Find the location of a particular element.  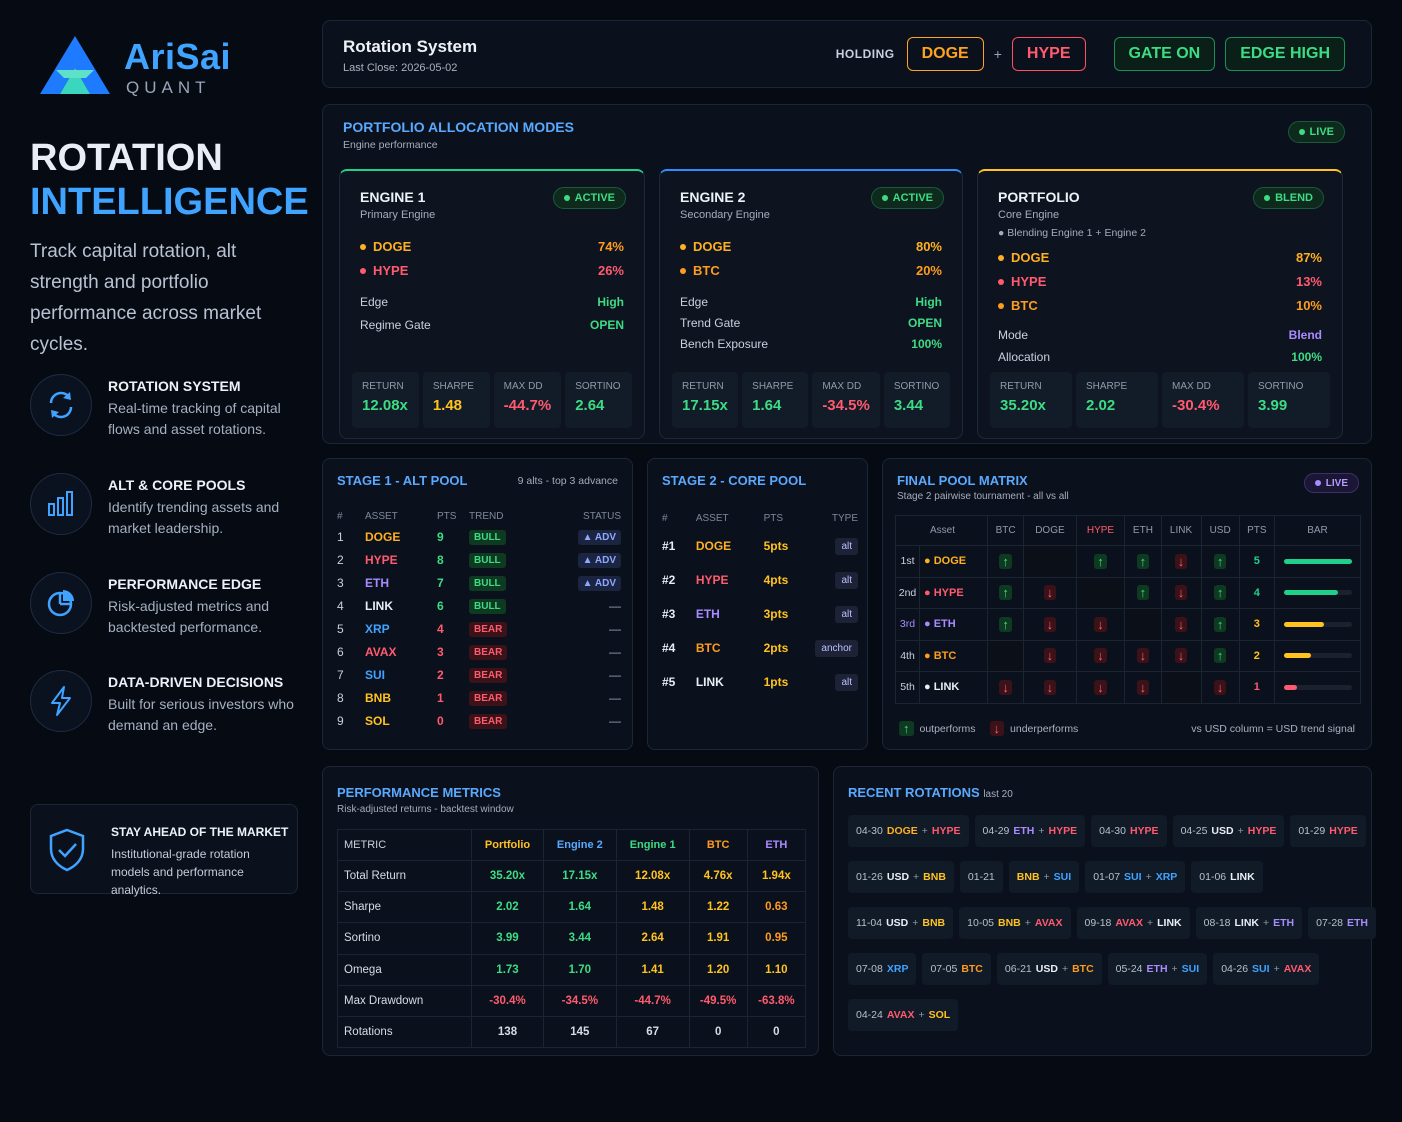

table-row: #1 DOGE 5pts alt is located at coordinates (760, 546).